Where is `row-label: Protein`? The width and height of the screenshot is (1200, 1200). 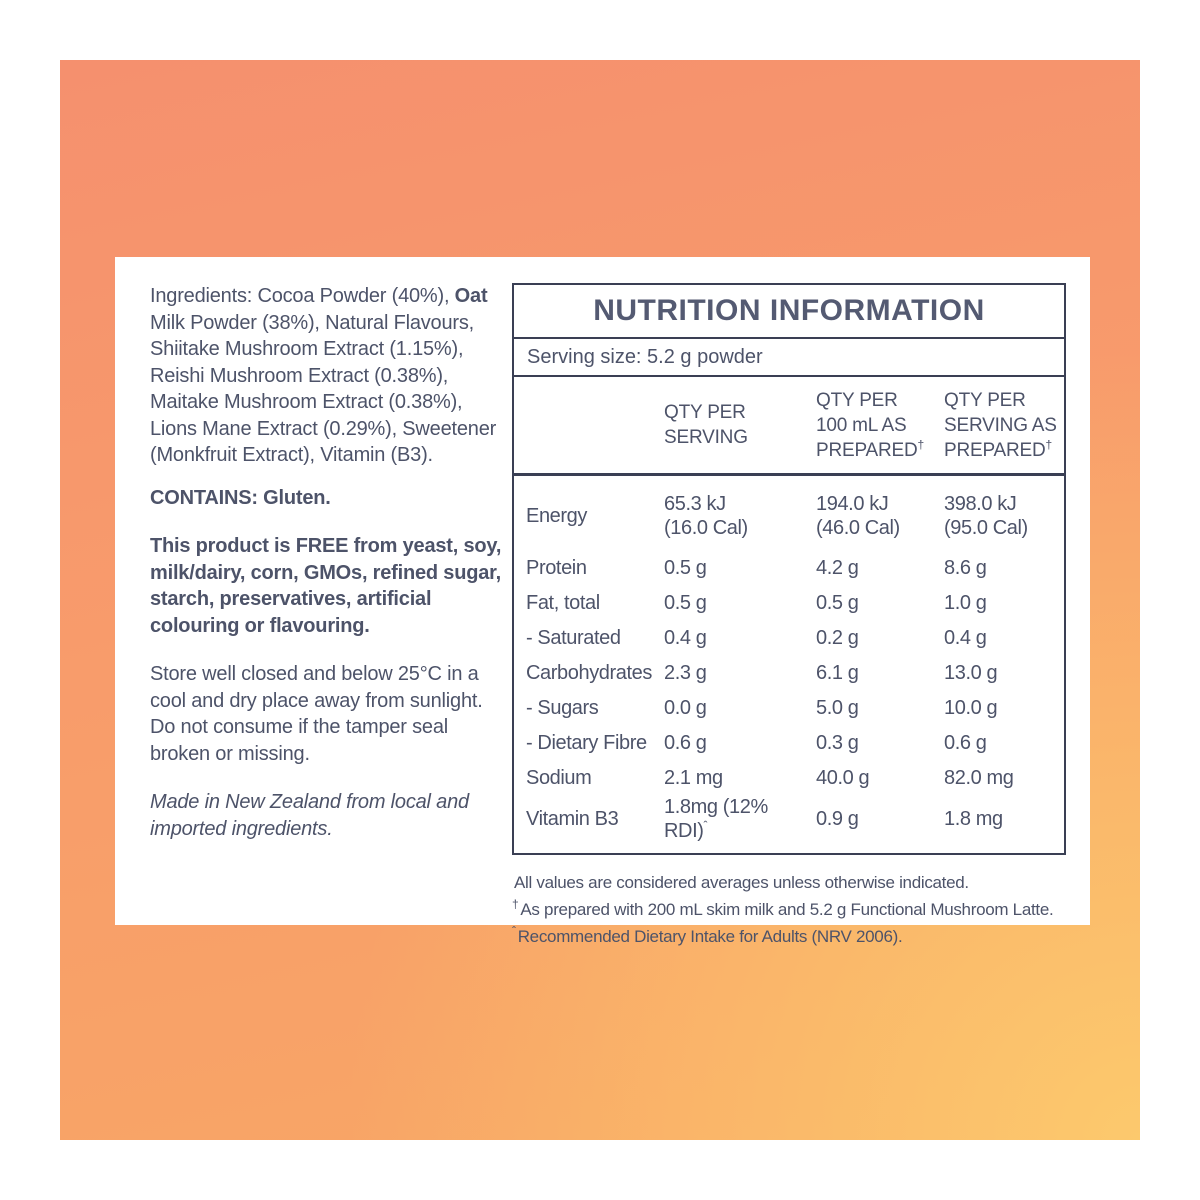 row-label: Protein is located at coordinates (556, 567).